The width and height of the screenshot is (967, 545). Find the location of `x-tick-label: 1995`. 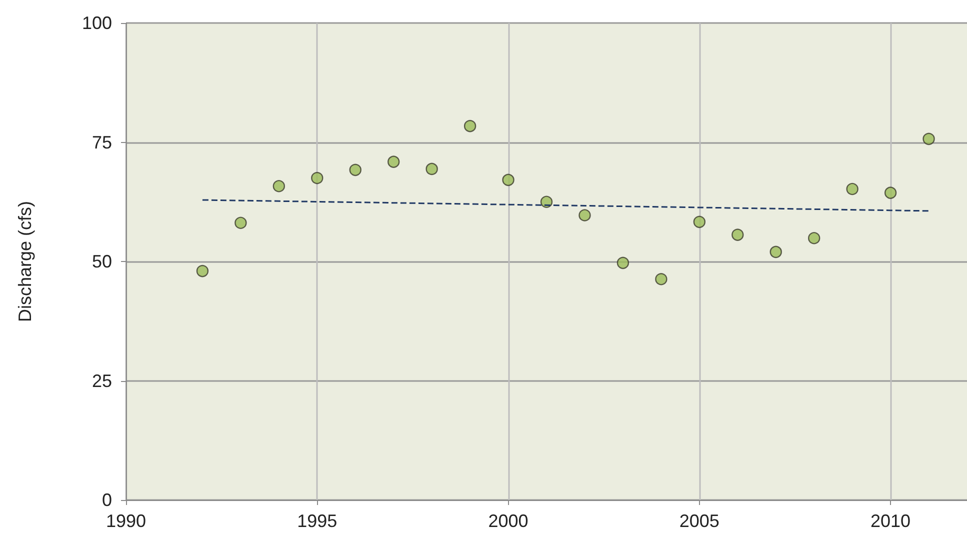

x-tick-label: 1995 is located at coordinates (317, 521).